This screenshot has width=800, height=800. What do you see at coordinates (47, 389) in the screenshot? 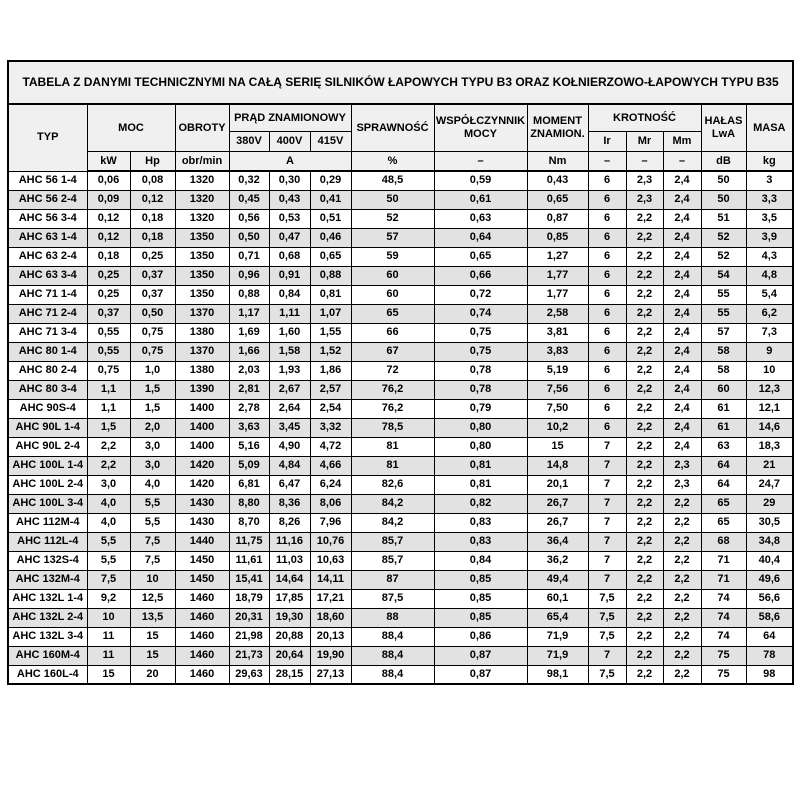
I see `cell-typ: AHC 80 3-4` at bounding box center [47, 389].